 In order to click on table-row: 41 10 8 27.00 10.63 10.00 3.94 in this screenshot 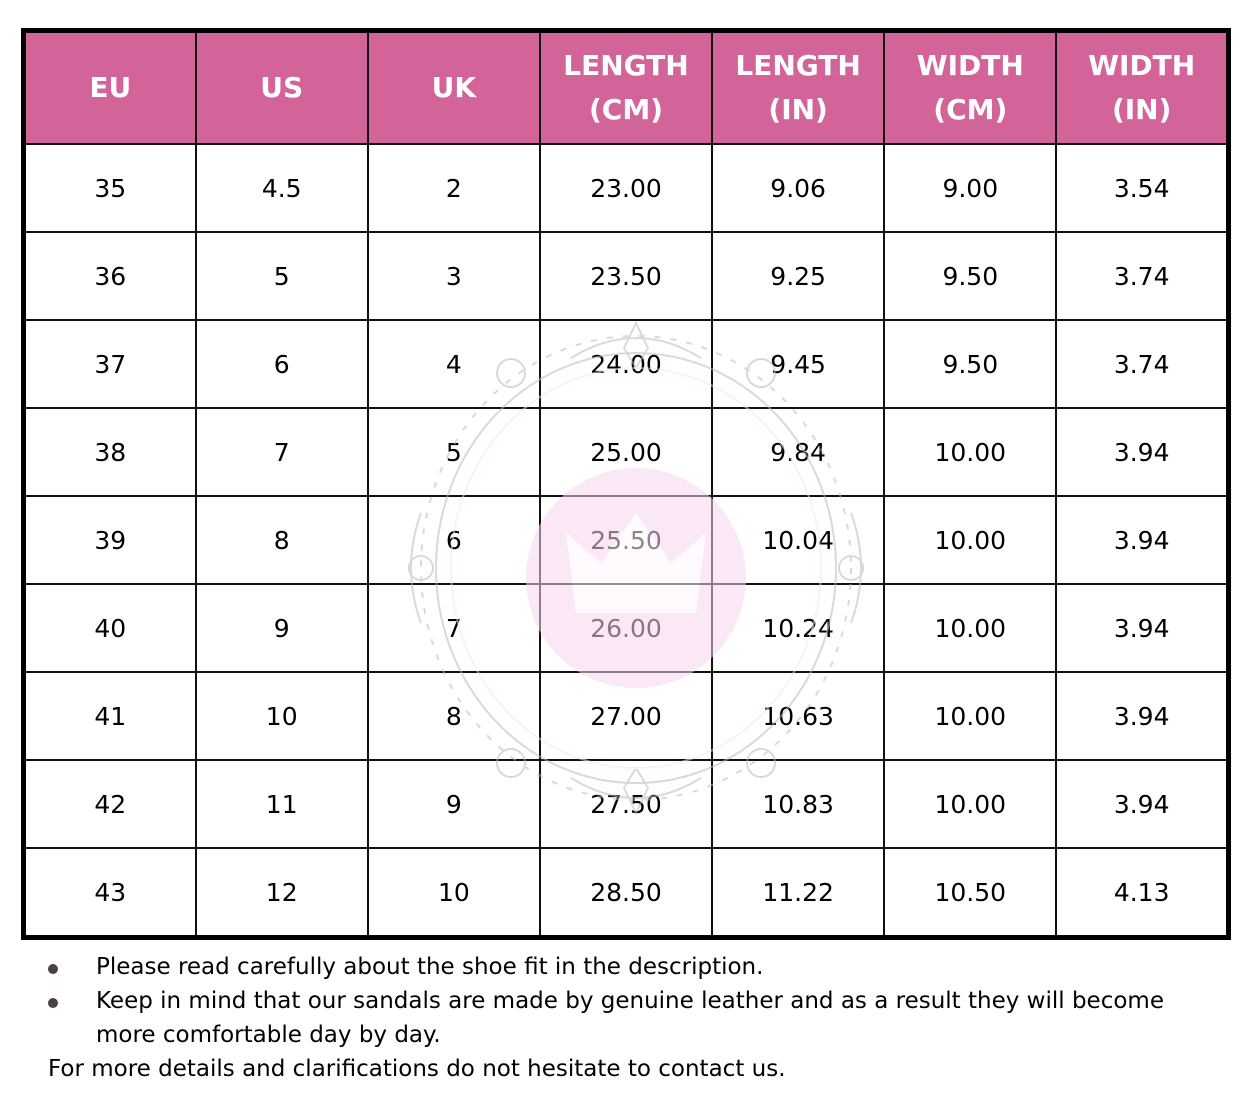, I will do `click(626, 716)`.